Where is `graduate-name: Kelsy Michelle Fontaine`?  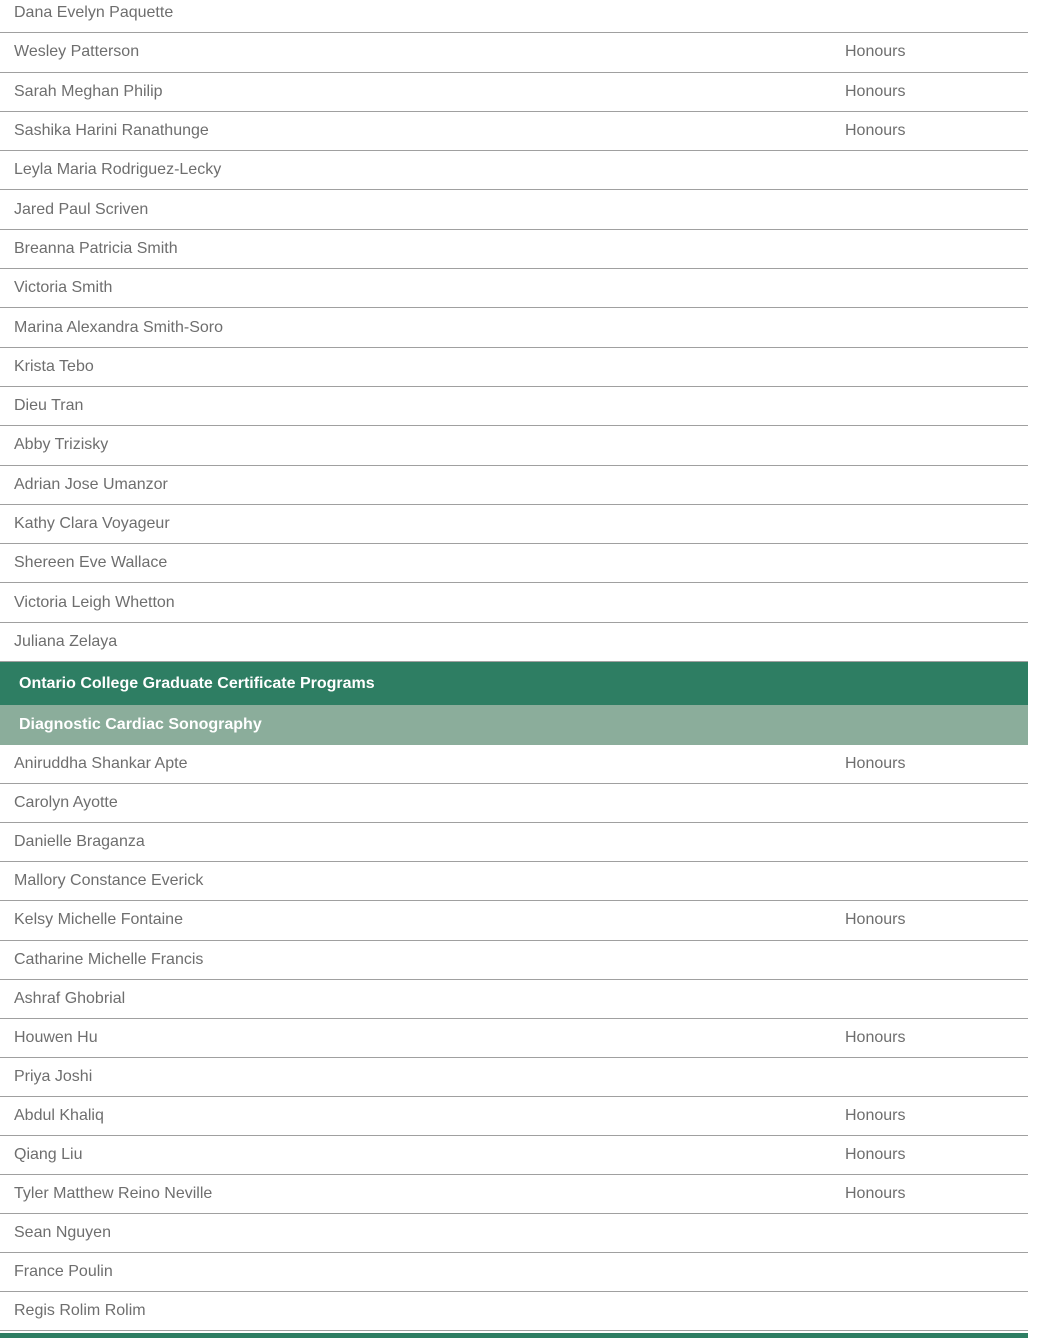 graduate-name: Kelsy Michelle Fontaine is located at coordinates (98, 920).